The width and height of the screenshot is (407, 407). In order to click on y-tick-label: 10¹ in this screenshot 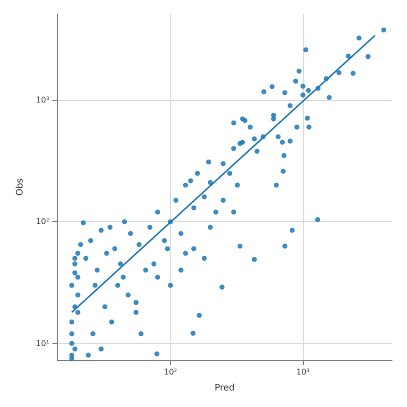, I will do `click(43, 343)`.